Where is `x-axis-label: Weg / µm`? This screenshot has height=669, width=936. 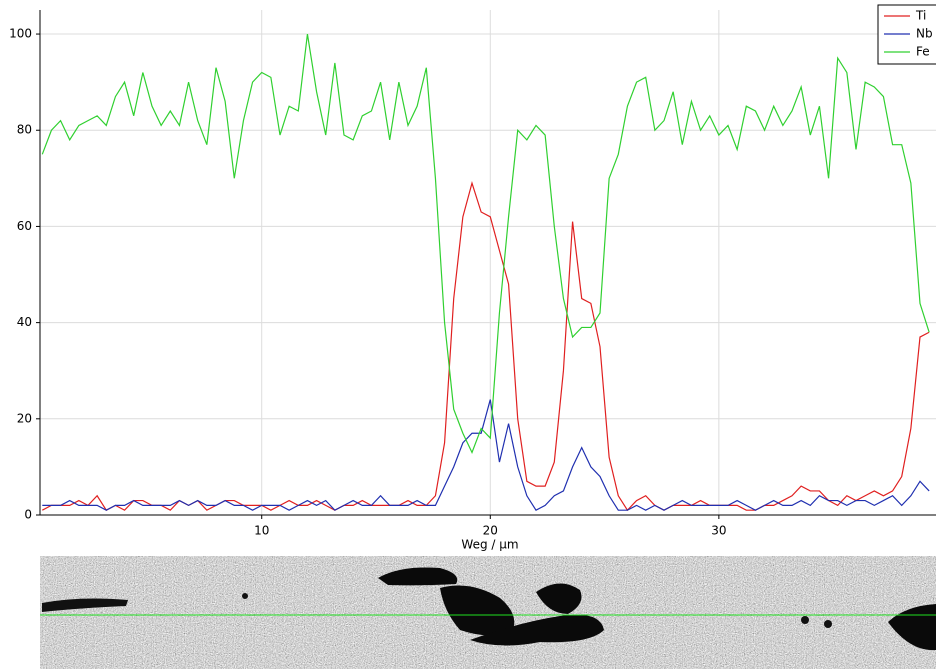 x-axis-label: Weg / µm is located at coordinates (489, 545).